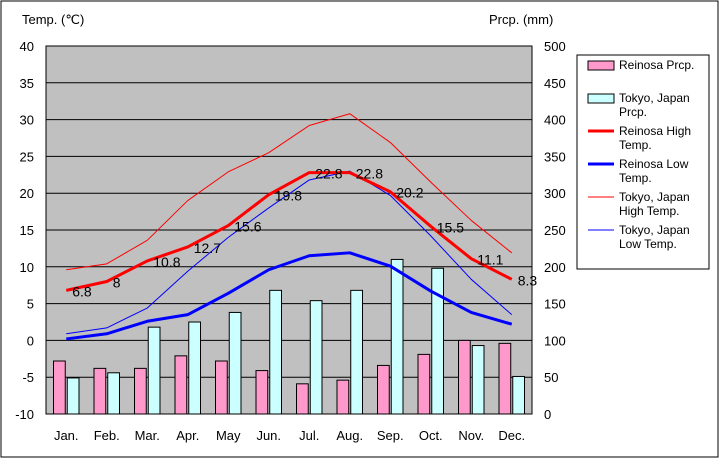 This screenshot has width=720, height=460. What do you see at coordinates (555, 340) in the screenshot?
I see `right-tick-label-8: 100` at bounding box center [555, 340].